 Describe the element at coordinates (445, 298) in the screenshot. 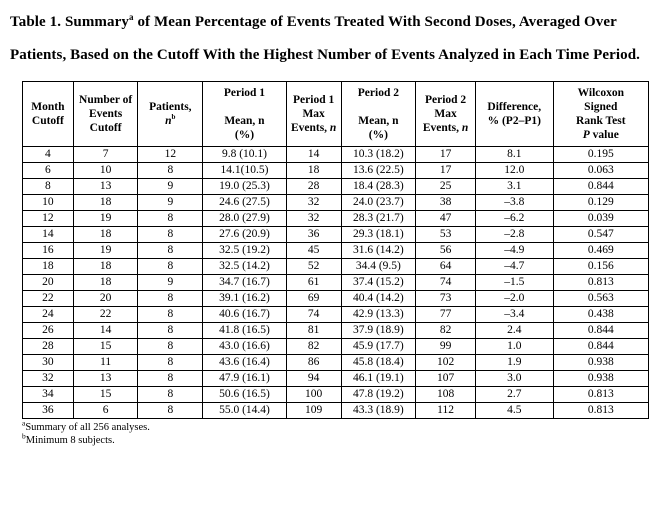

I see `table-cell: 73` at that location.